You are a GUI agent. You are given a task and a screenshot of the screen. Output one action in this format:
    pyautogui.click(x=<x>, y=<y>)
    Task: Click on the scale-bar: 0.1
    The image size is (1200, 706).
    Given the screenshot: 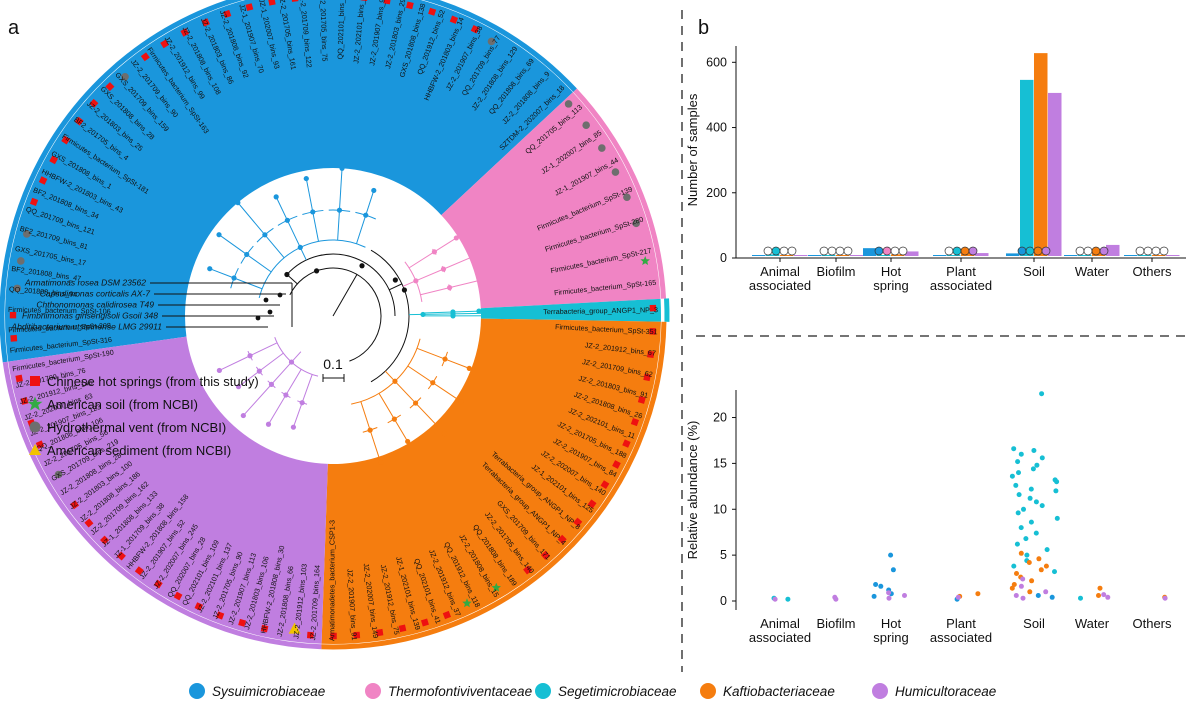 What is the action you would take?
    pyautogui.click(x=333, y=369)
    